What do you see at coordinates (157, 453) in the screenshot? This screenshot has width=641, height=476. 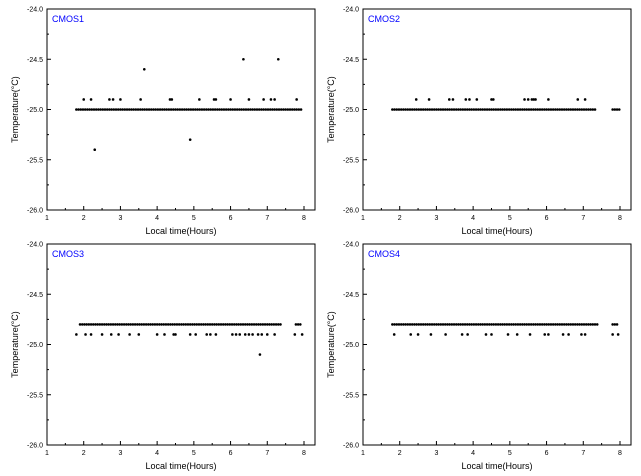 I see `x-tick-label: 4` at bounding box center [157, 453].